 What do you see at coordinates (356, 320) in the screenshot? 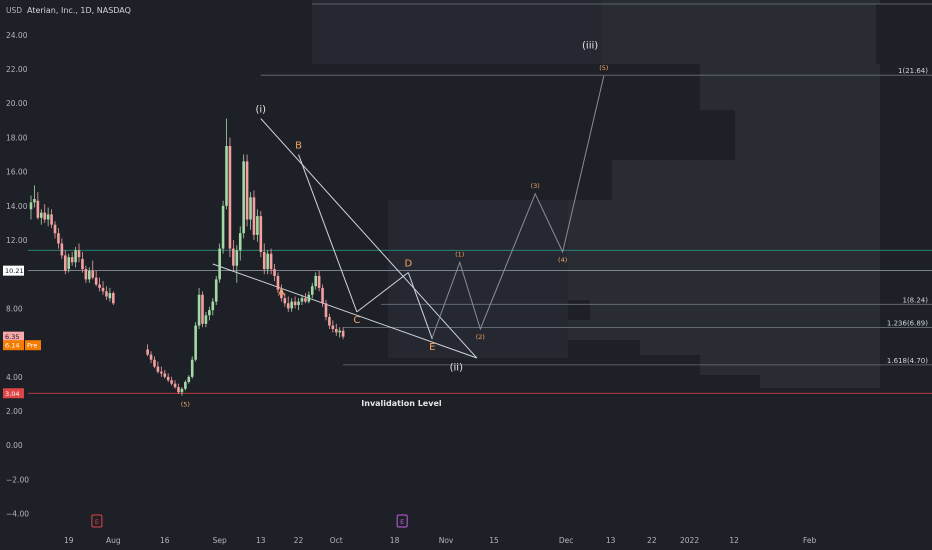
I see `wave-label: C` at bounding box center [356, 320].